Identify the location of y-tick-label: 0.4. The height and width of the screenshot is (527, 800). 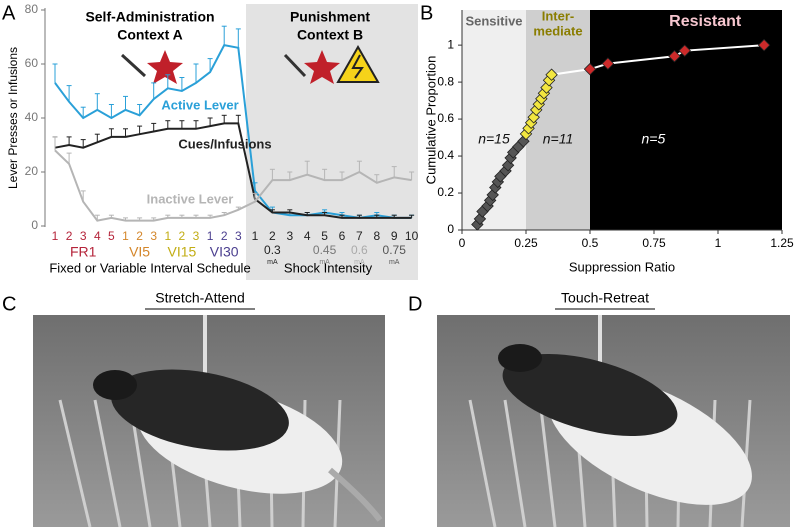
(445, 155).